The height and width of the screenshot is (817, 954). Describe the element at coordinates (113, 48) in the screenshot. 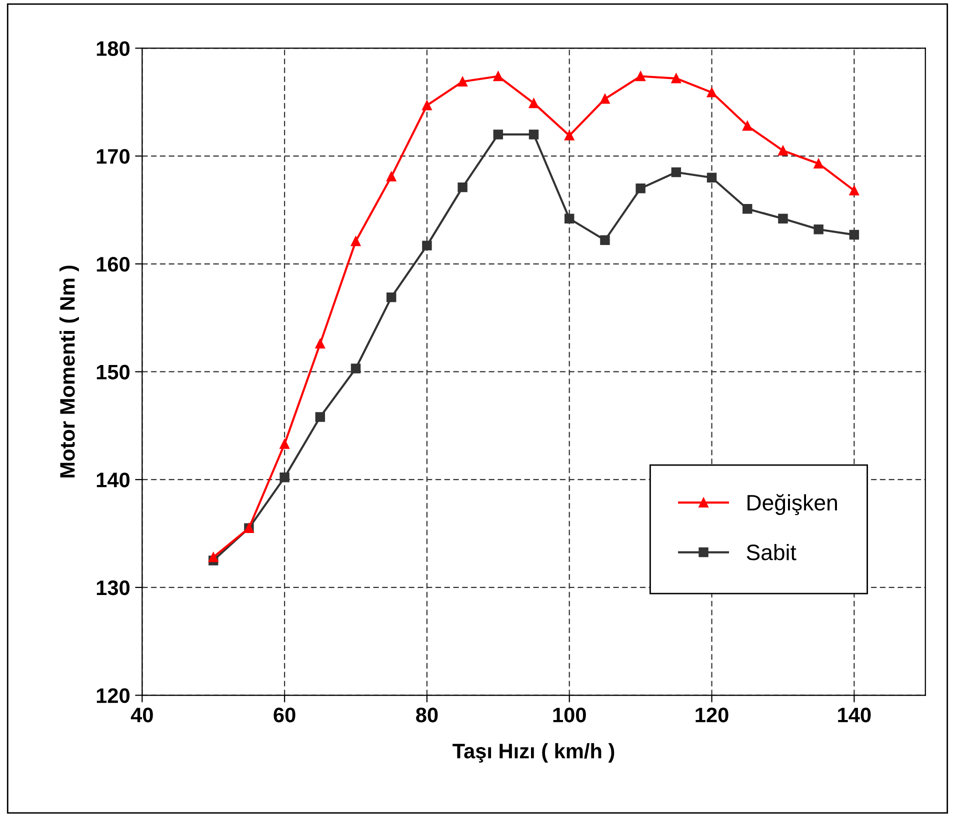

I see `y-tick-label: 180` at that location.